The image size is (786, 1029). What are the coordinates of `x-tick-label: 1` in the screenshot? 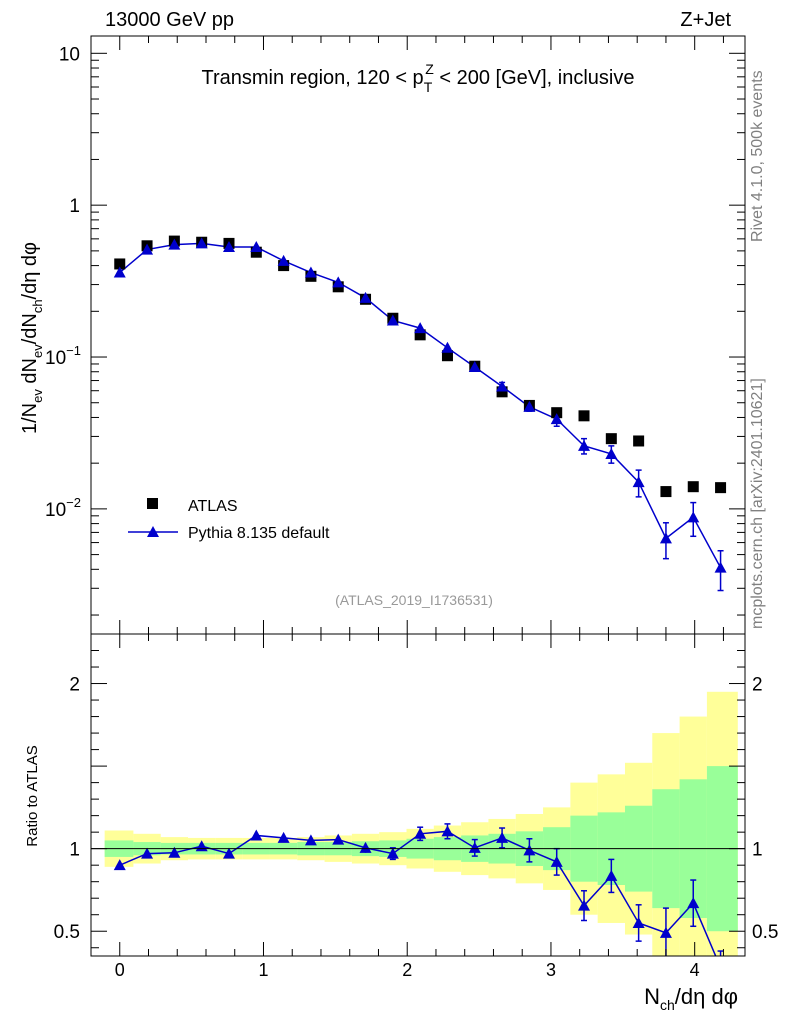 It's located at (263, 970).